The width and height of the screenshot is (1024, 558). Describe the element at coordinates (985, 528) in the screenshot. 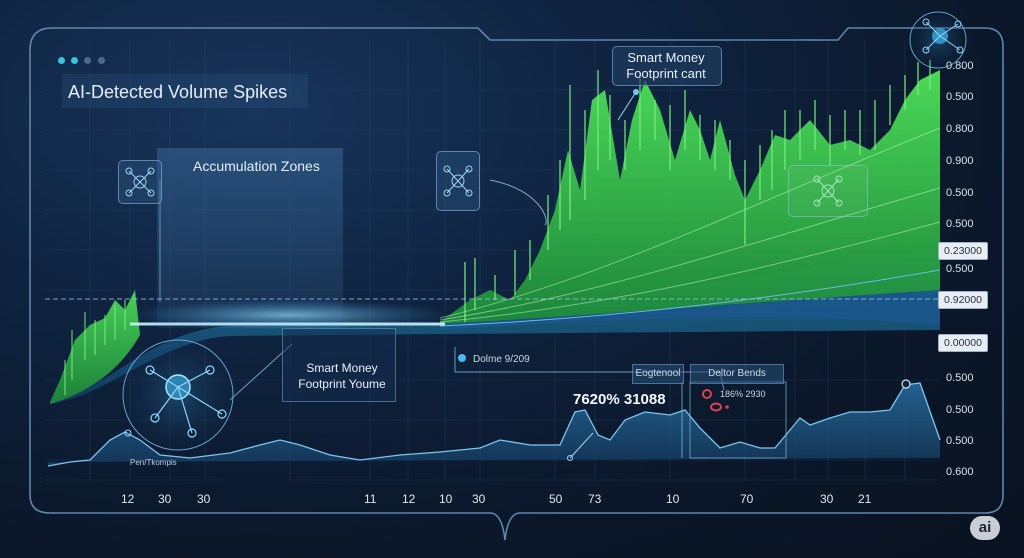

I see `ai-badge: ai` at that location.